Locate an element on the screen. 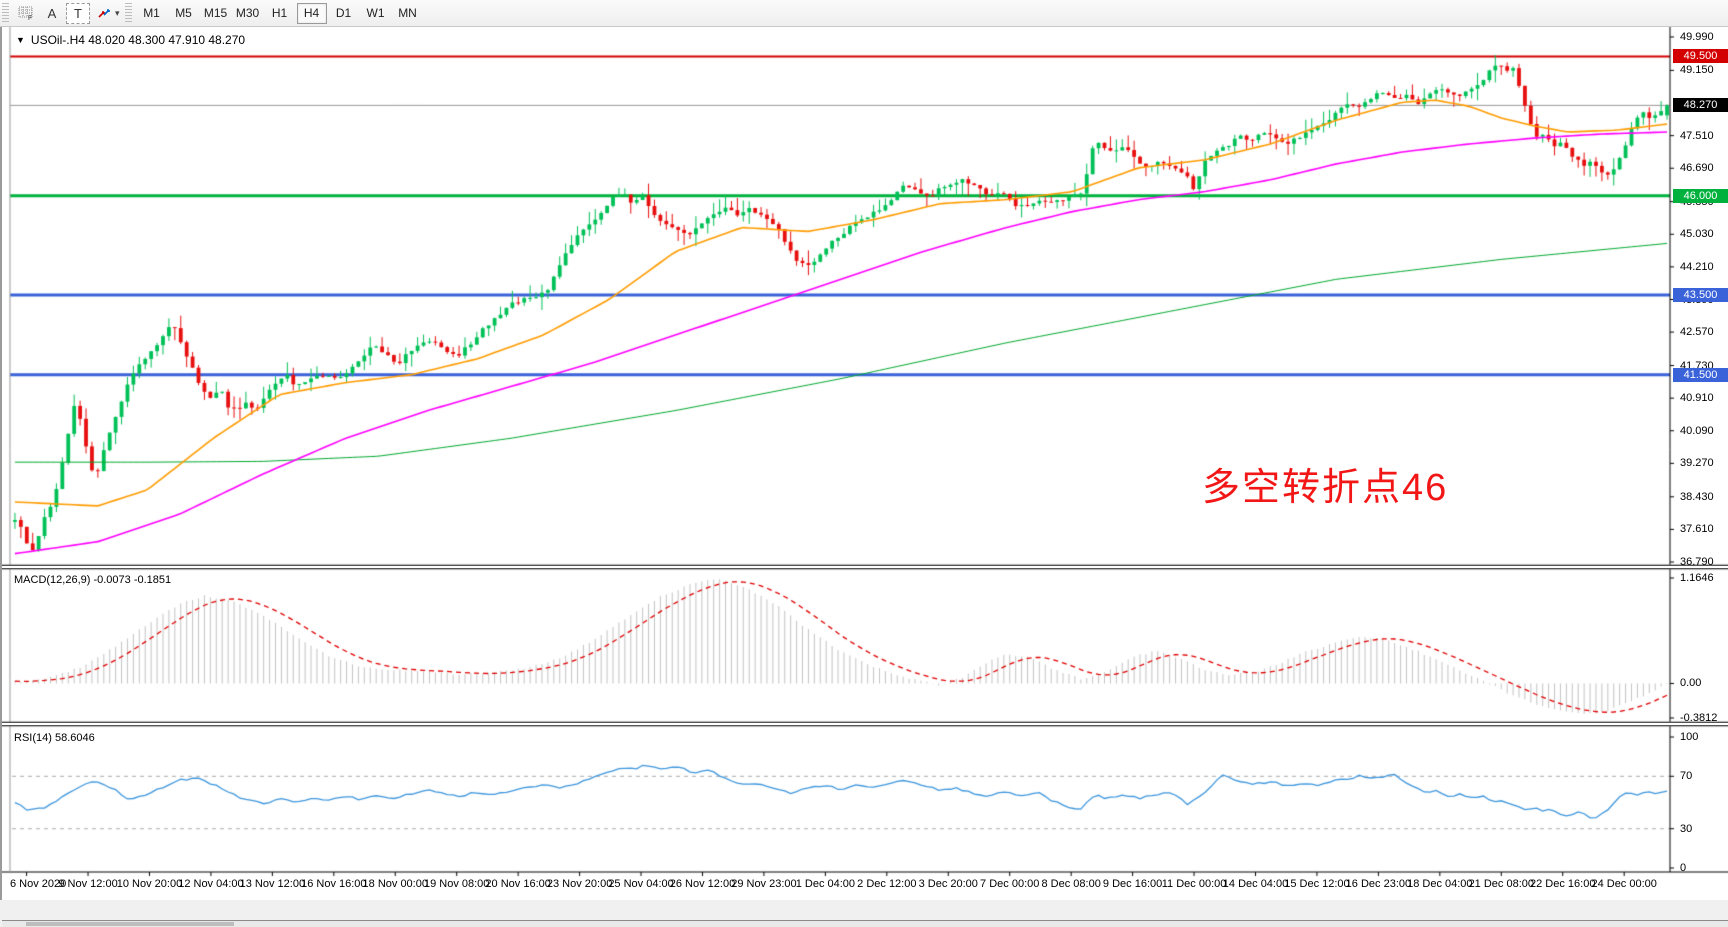 The height and width of the screenshot is (927, 1728). price-level-badge: 49.500 is located at coordinates (1700, 56).